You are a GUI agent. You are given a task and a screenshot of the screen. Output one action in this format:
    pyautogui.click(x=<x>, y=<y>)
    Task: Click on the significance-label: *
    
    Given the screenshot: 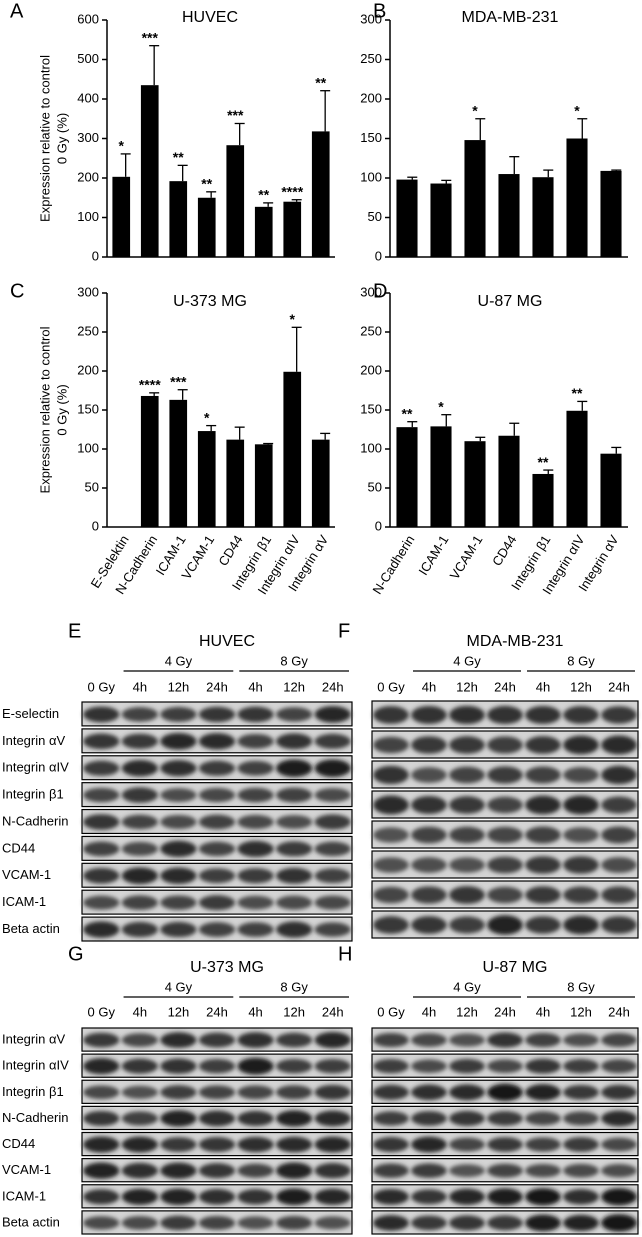 What is the action you would take?
    pyautogui.click(x=441, y=406)
    